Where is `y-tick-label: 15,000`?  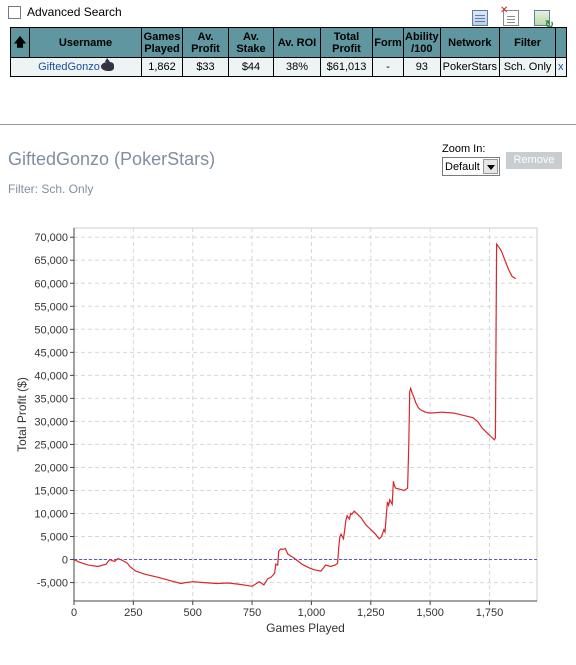
y-tick-label: 15,000 is located at coordinates (51, 491).